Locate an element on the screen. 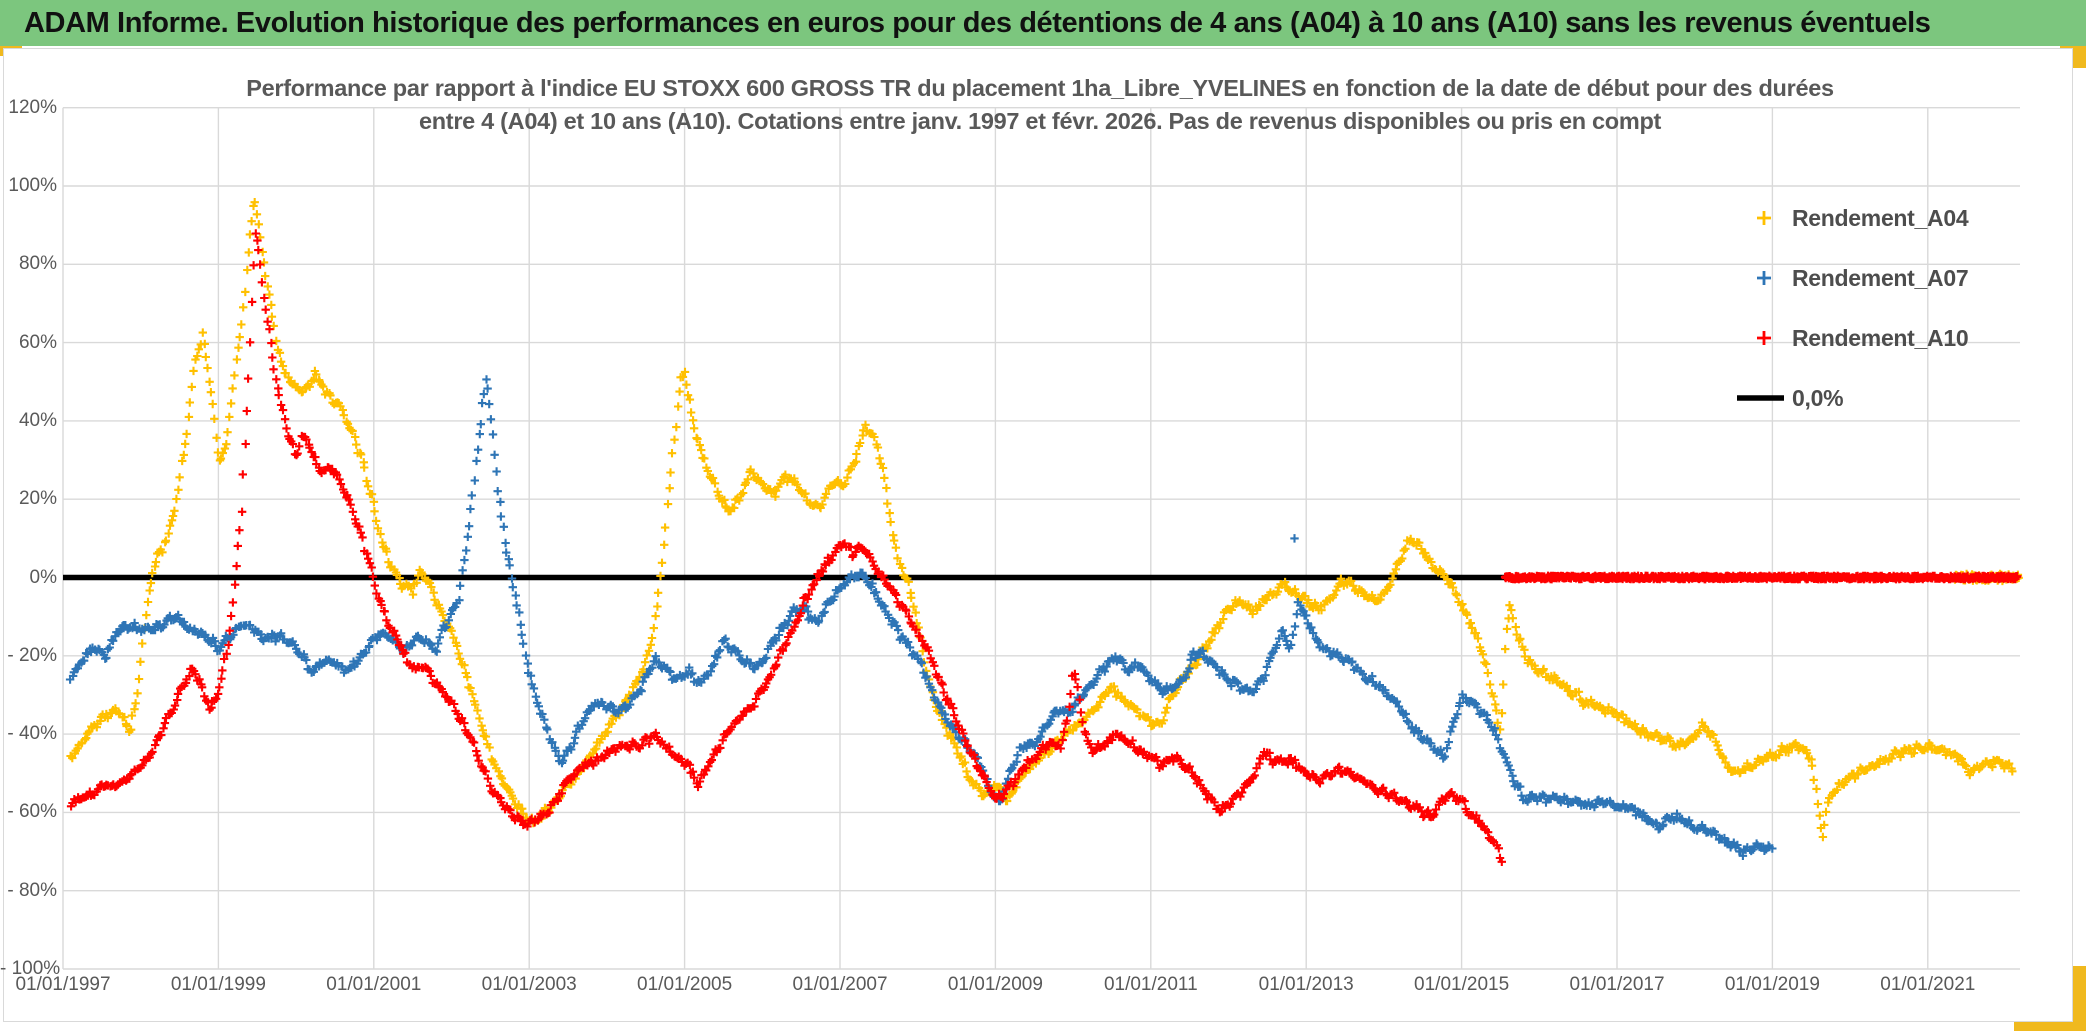 This screenshot has width=2086, height=1031. x-axis-label: 01/01/2001 is located at coordinates (374, 984).